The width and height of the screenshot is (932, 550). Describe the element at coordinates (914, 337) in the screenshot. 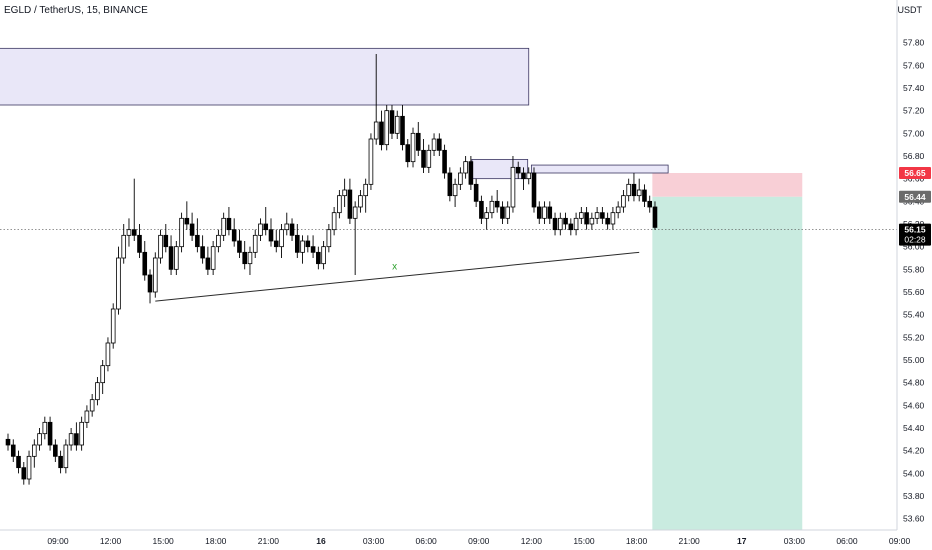

I see `y-tick-label: 55.20` at that location.